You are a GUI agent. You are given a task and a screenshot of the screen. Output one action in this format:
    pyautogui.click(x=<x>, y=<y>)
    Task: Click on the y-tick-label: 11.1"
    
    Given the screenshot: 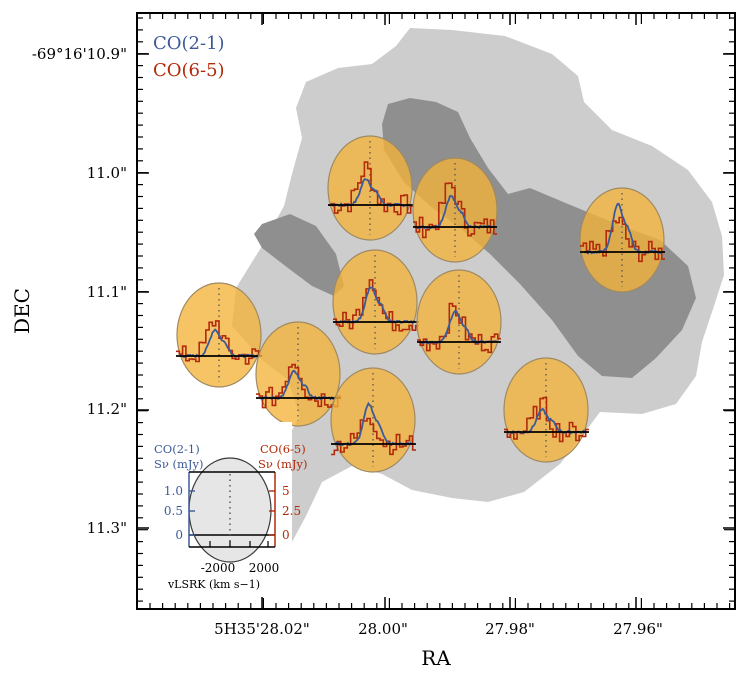 What is the action you would take?
    pyautogui.click(x=107, y=292)
    